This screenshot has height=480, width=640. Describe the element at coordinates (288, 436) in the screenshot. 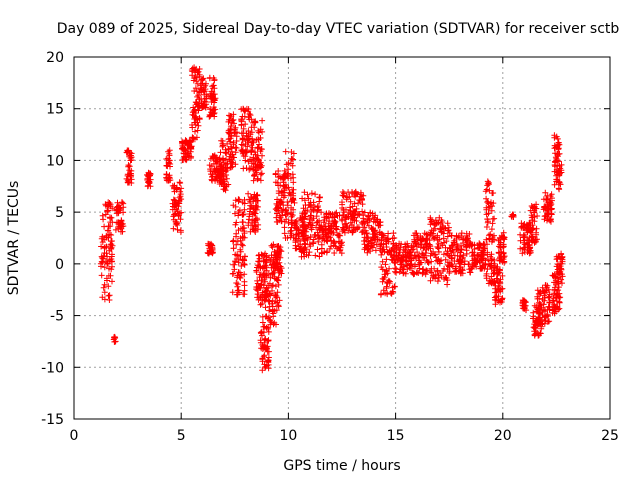

I see `x-tick-label: 10` at that location.